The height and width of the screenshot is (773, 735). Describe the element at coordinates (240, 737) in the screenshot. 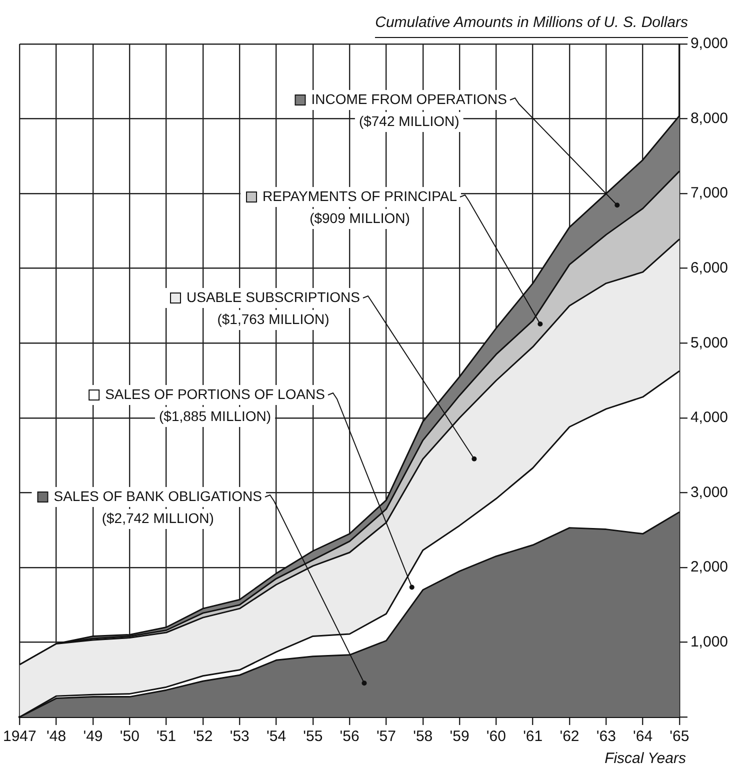

I see `x-tick-label: '53` at that location.